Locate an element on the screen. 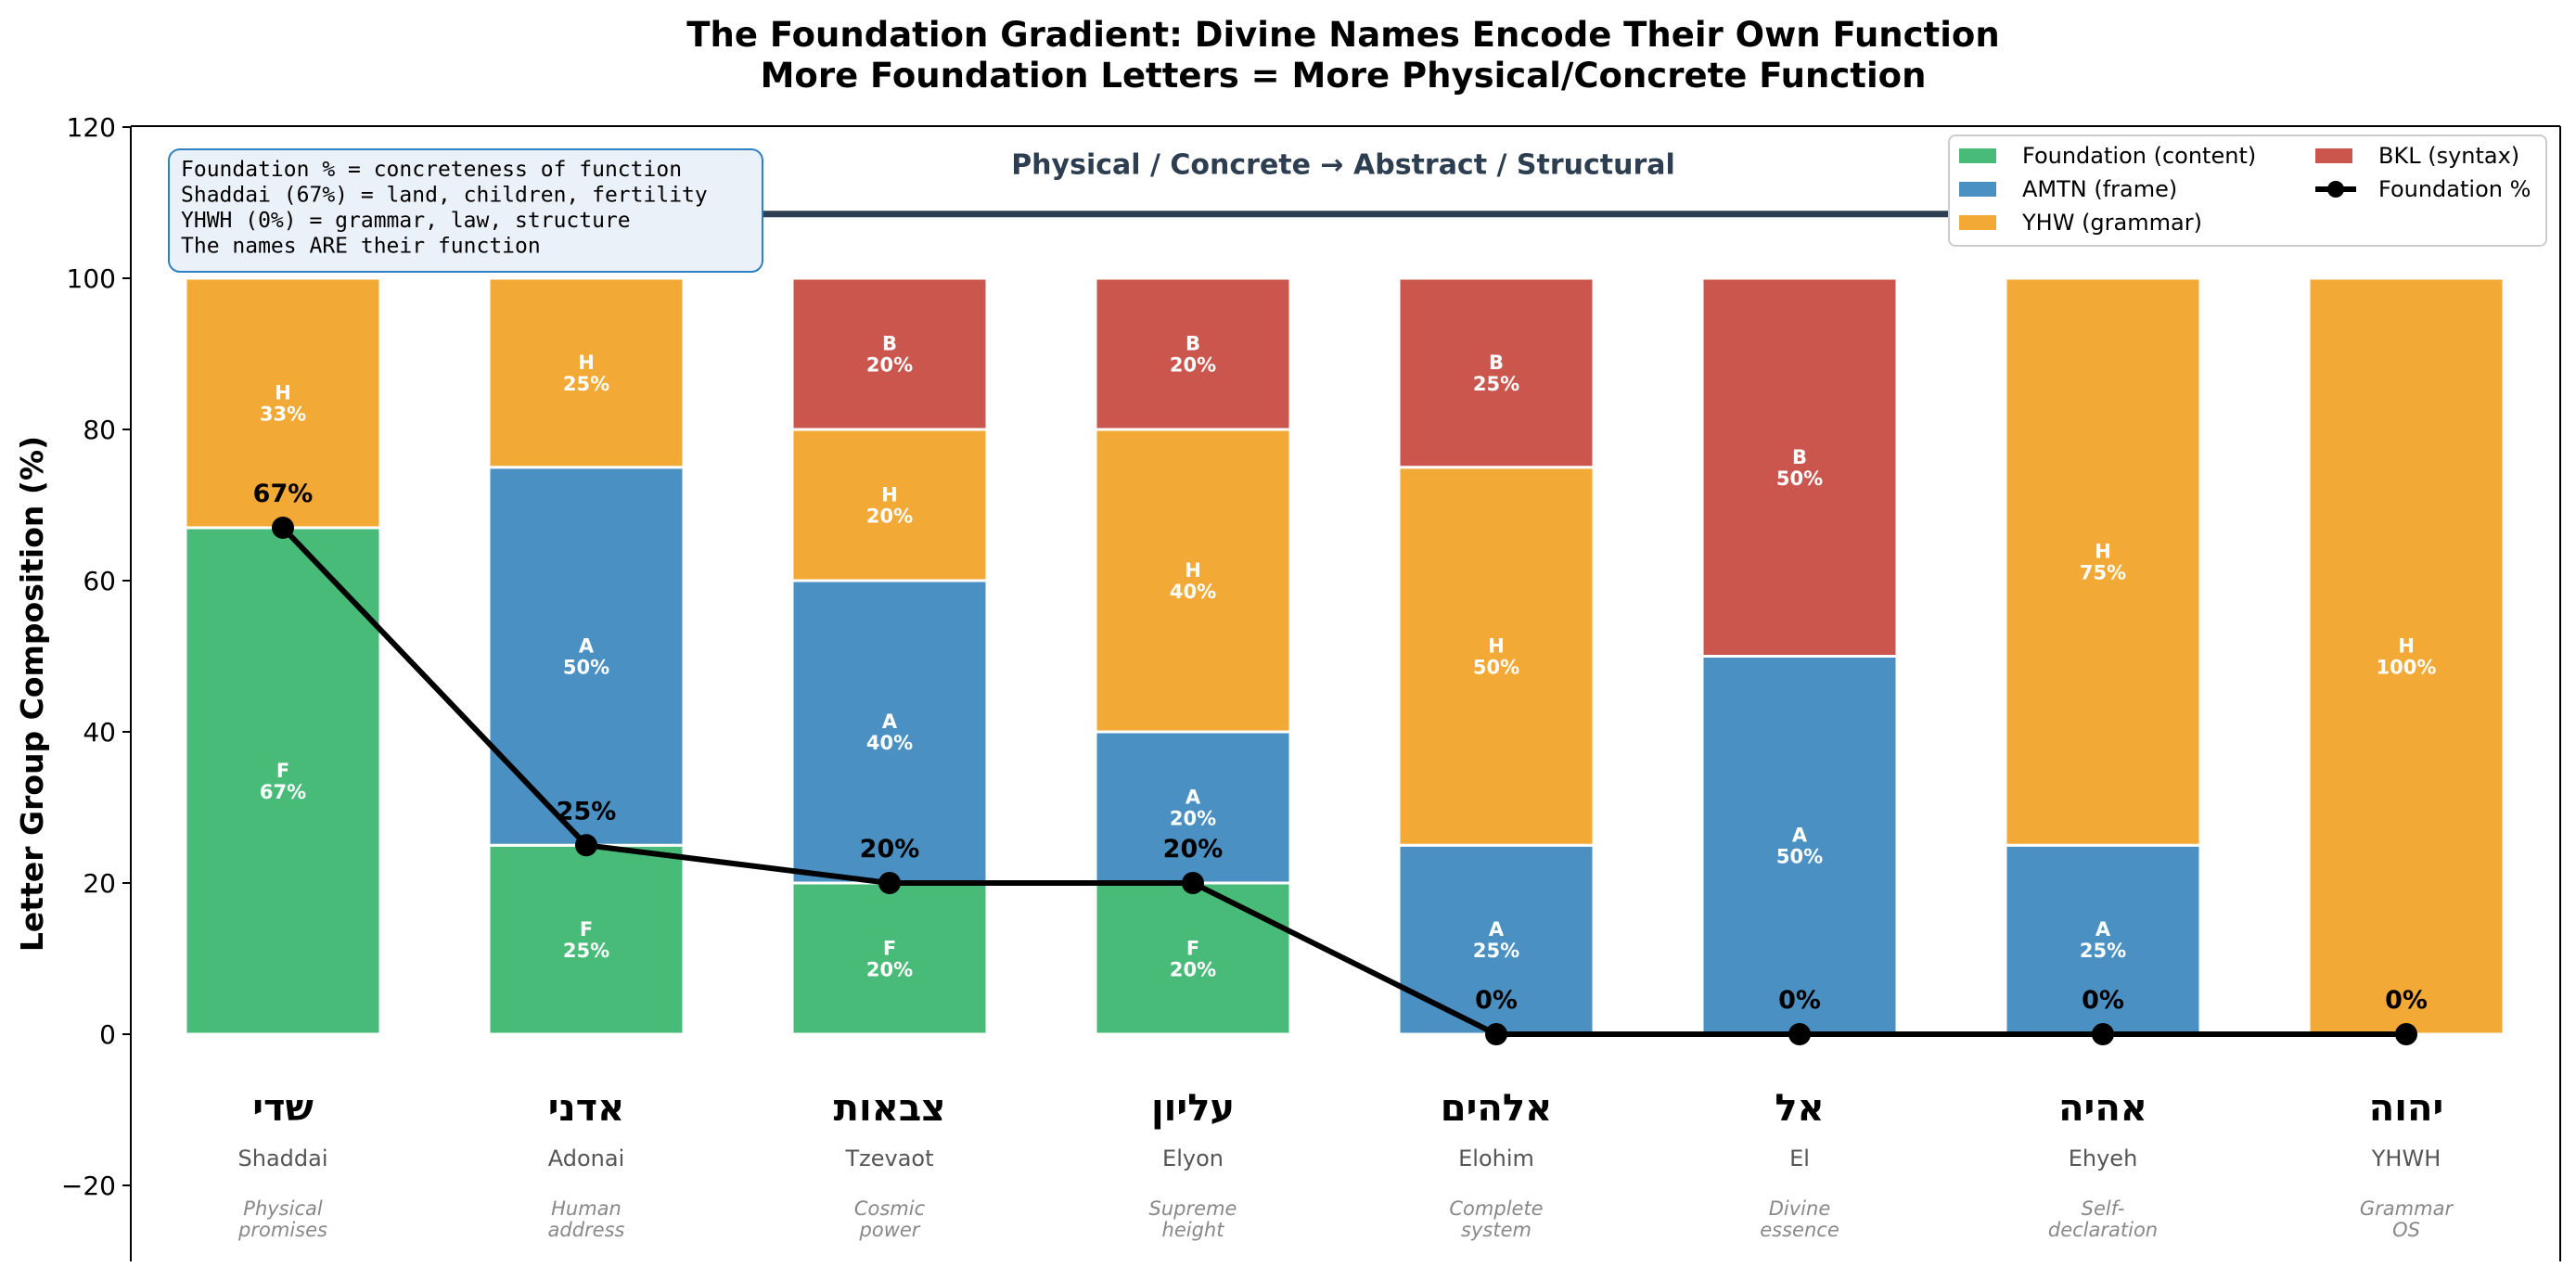  y-tick-label: −20 is located at coordinates (88, 1186).